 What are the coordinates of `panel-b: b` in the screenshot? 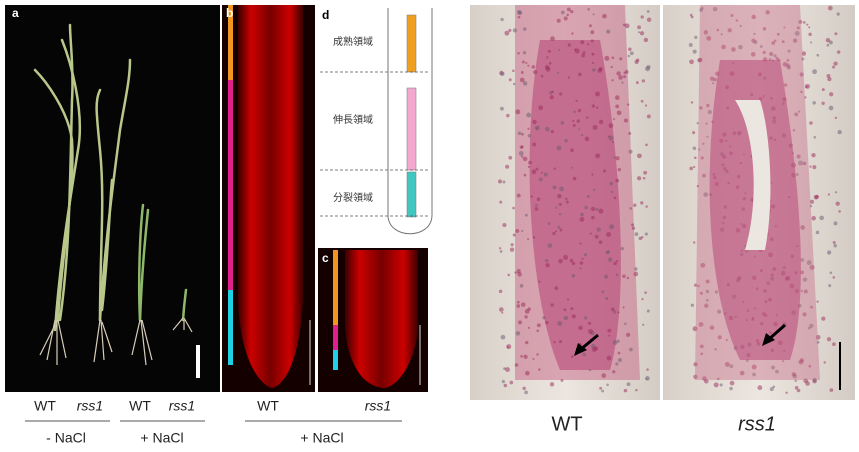 It's located at (268, 198).